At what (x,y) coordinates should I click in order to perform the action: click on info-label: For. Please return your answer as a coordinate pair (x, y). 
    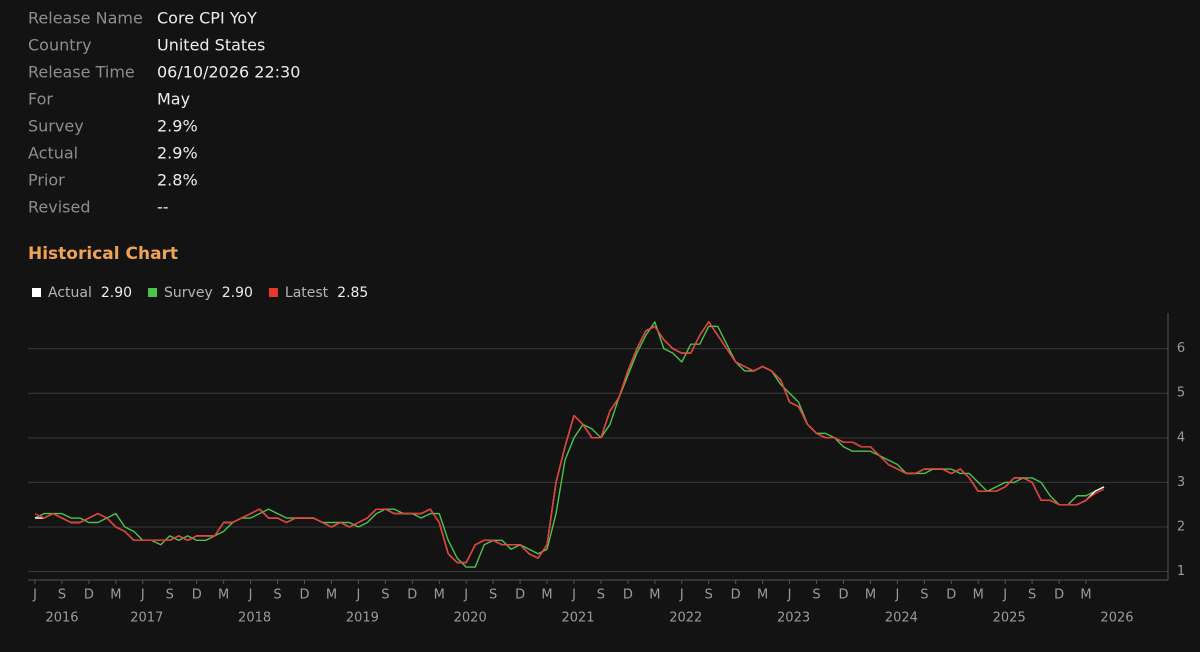
    Looking at the image, I should click on (40, 99).